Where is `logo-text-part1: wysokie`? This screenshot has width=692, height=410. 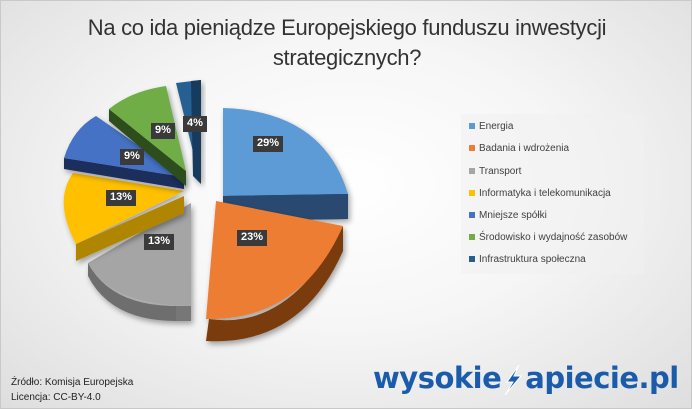
logo-text-part1: wysokie is located at coordinates (437, 378).